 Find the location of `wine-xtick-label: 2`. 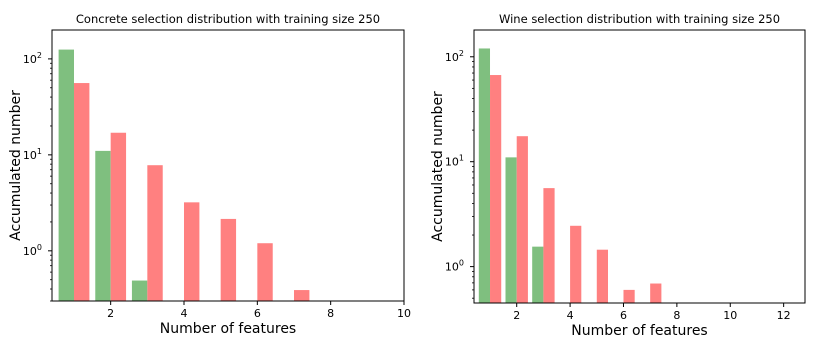

wine-xtick-label: 2 is located at coordinates (516, 315).